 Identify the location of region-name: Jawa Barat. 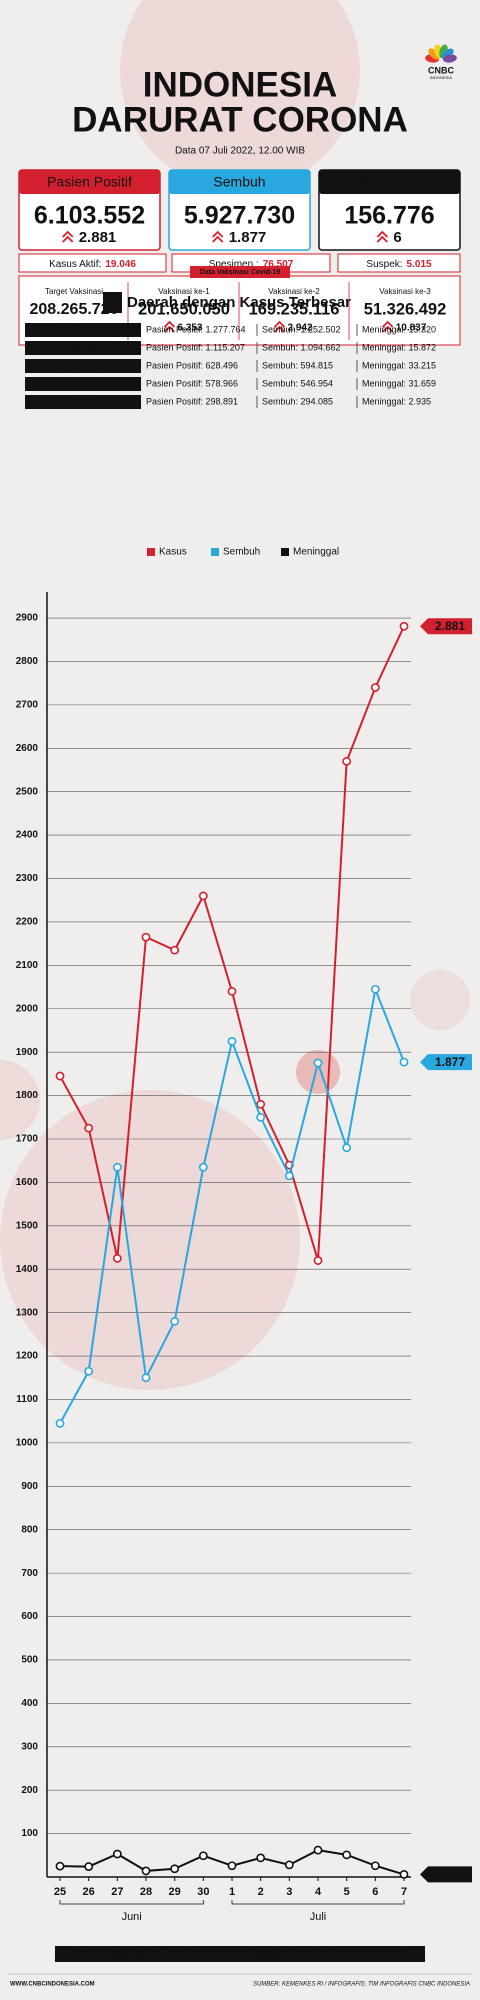
(83, 347).